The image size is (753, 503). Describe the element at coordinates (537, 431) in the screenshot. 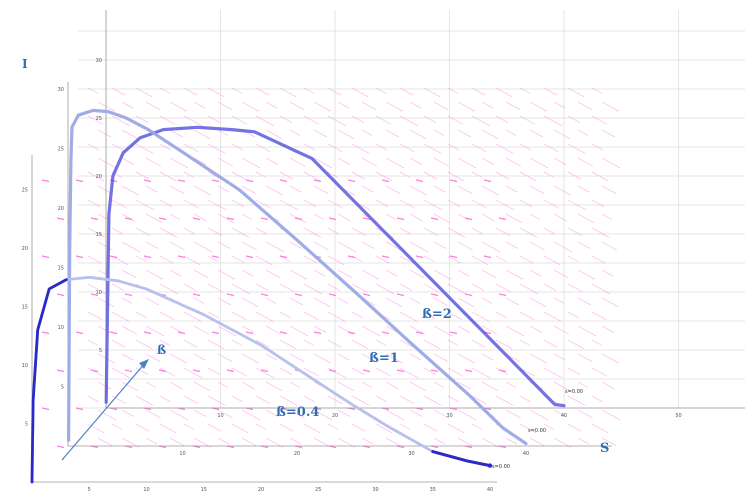

I see `end-label-beta-1: s=0.00` at that location.